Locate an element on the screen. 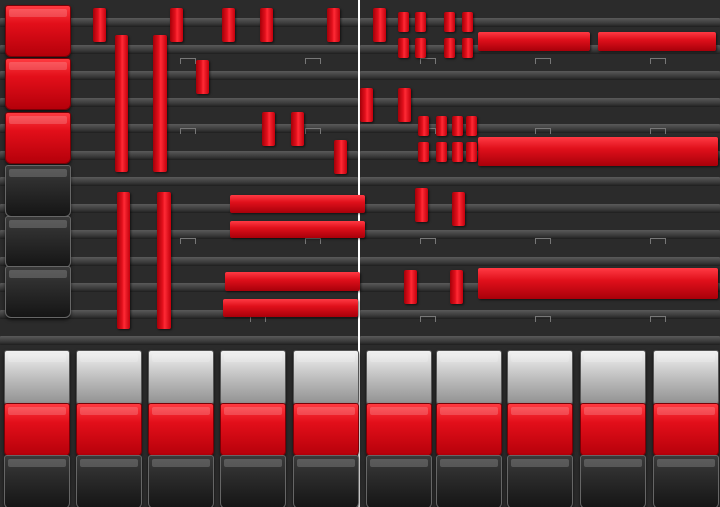 Image resolution: width=720 pixels, height=507 pixels. tool-holder-vertical is located at coordinates (160, 103).